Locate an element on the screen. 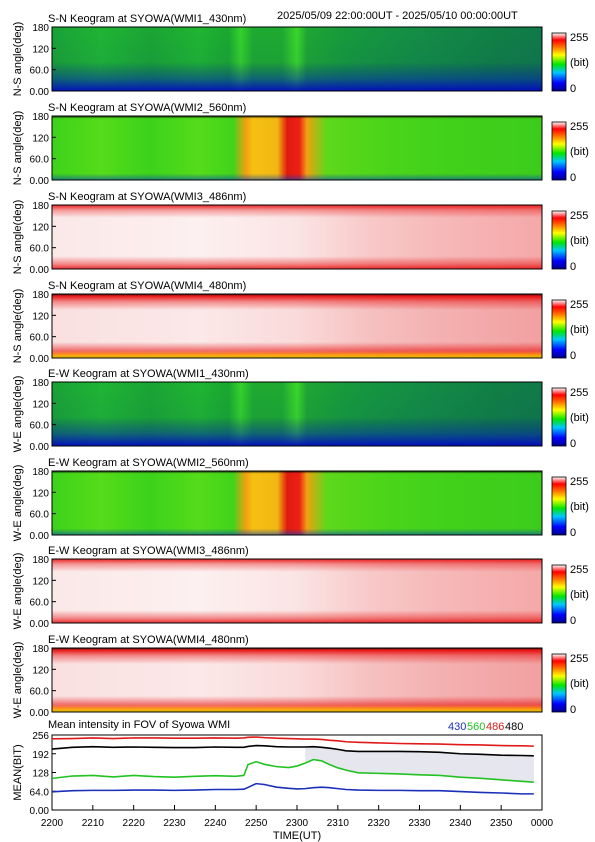 The height and width of the screenshot is (842, 595). legend-entry-430: 430 is located at coordinates (457, 727).